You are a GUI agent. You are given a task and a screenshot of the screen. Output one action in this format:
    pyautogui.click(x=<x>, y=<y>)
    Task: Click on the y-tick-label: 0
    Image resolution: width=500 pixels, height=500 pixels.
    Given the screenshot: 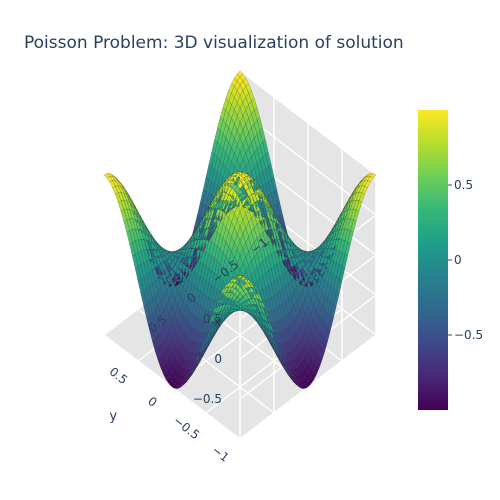 What is the action you would take?
    pyautogui.click(x=152, y=402)
    